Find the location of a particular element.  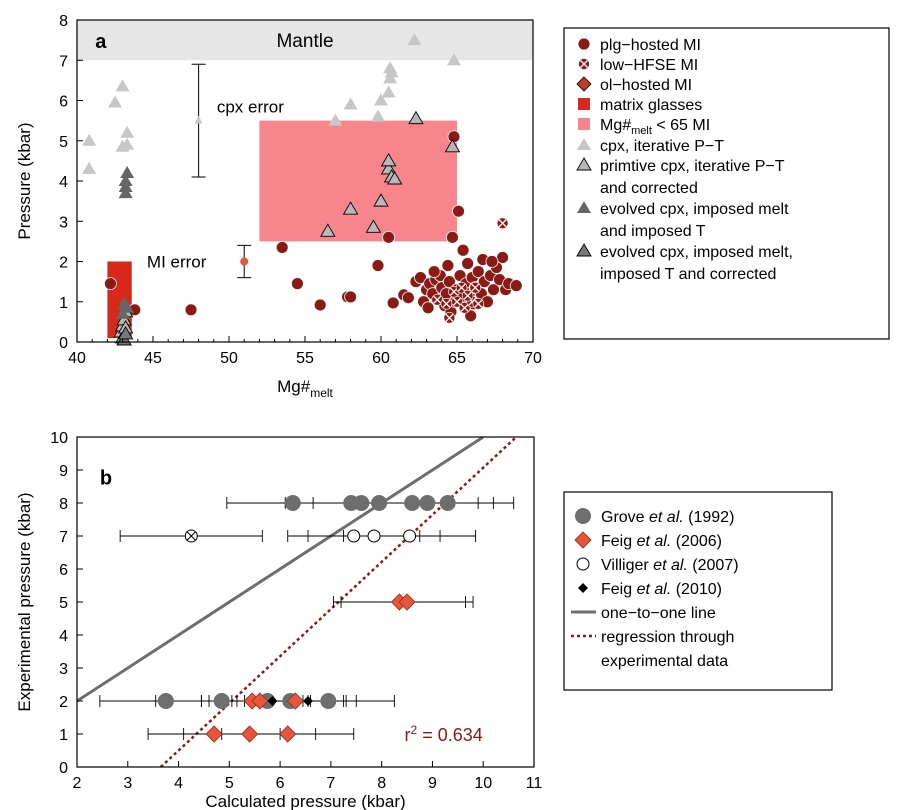

legend-b-label: Feig et al. (2010) is located at coordinates (661, 589).